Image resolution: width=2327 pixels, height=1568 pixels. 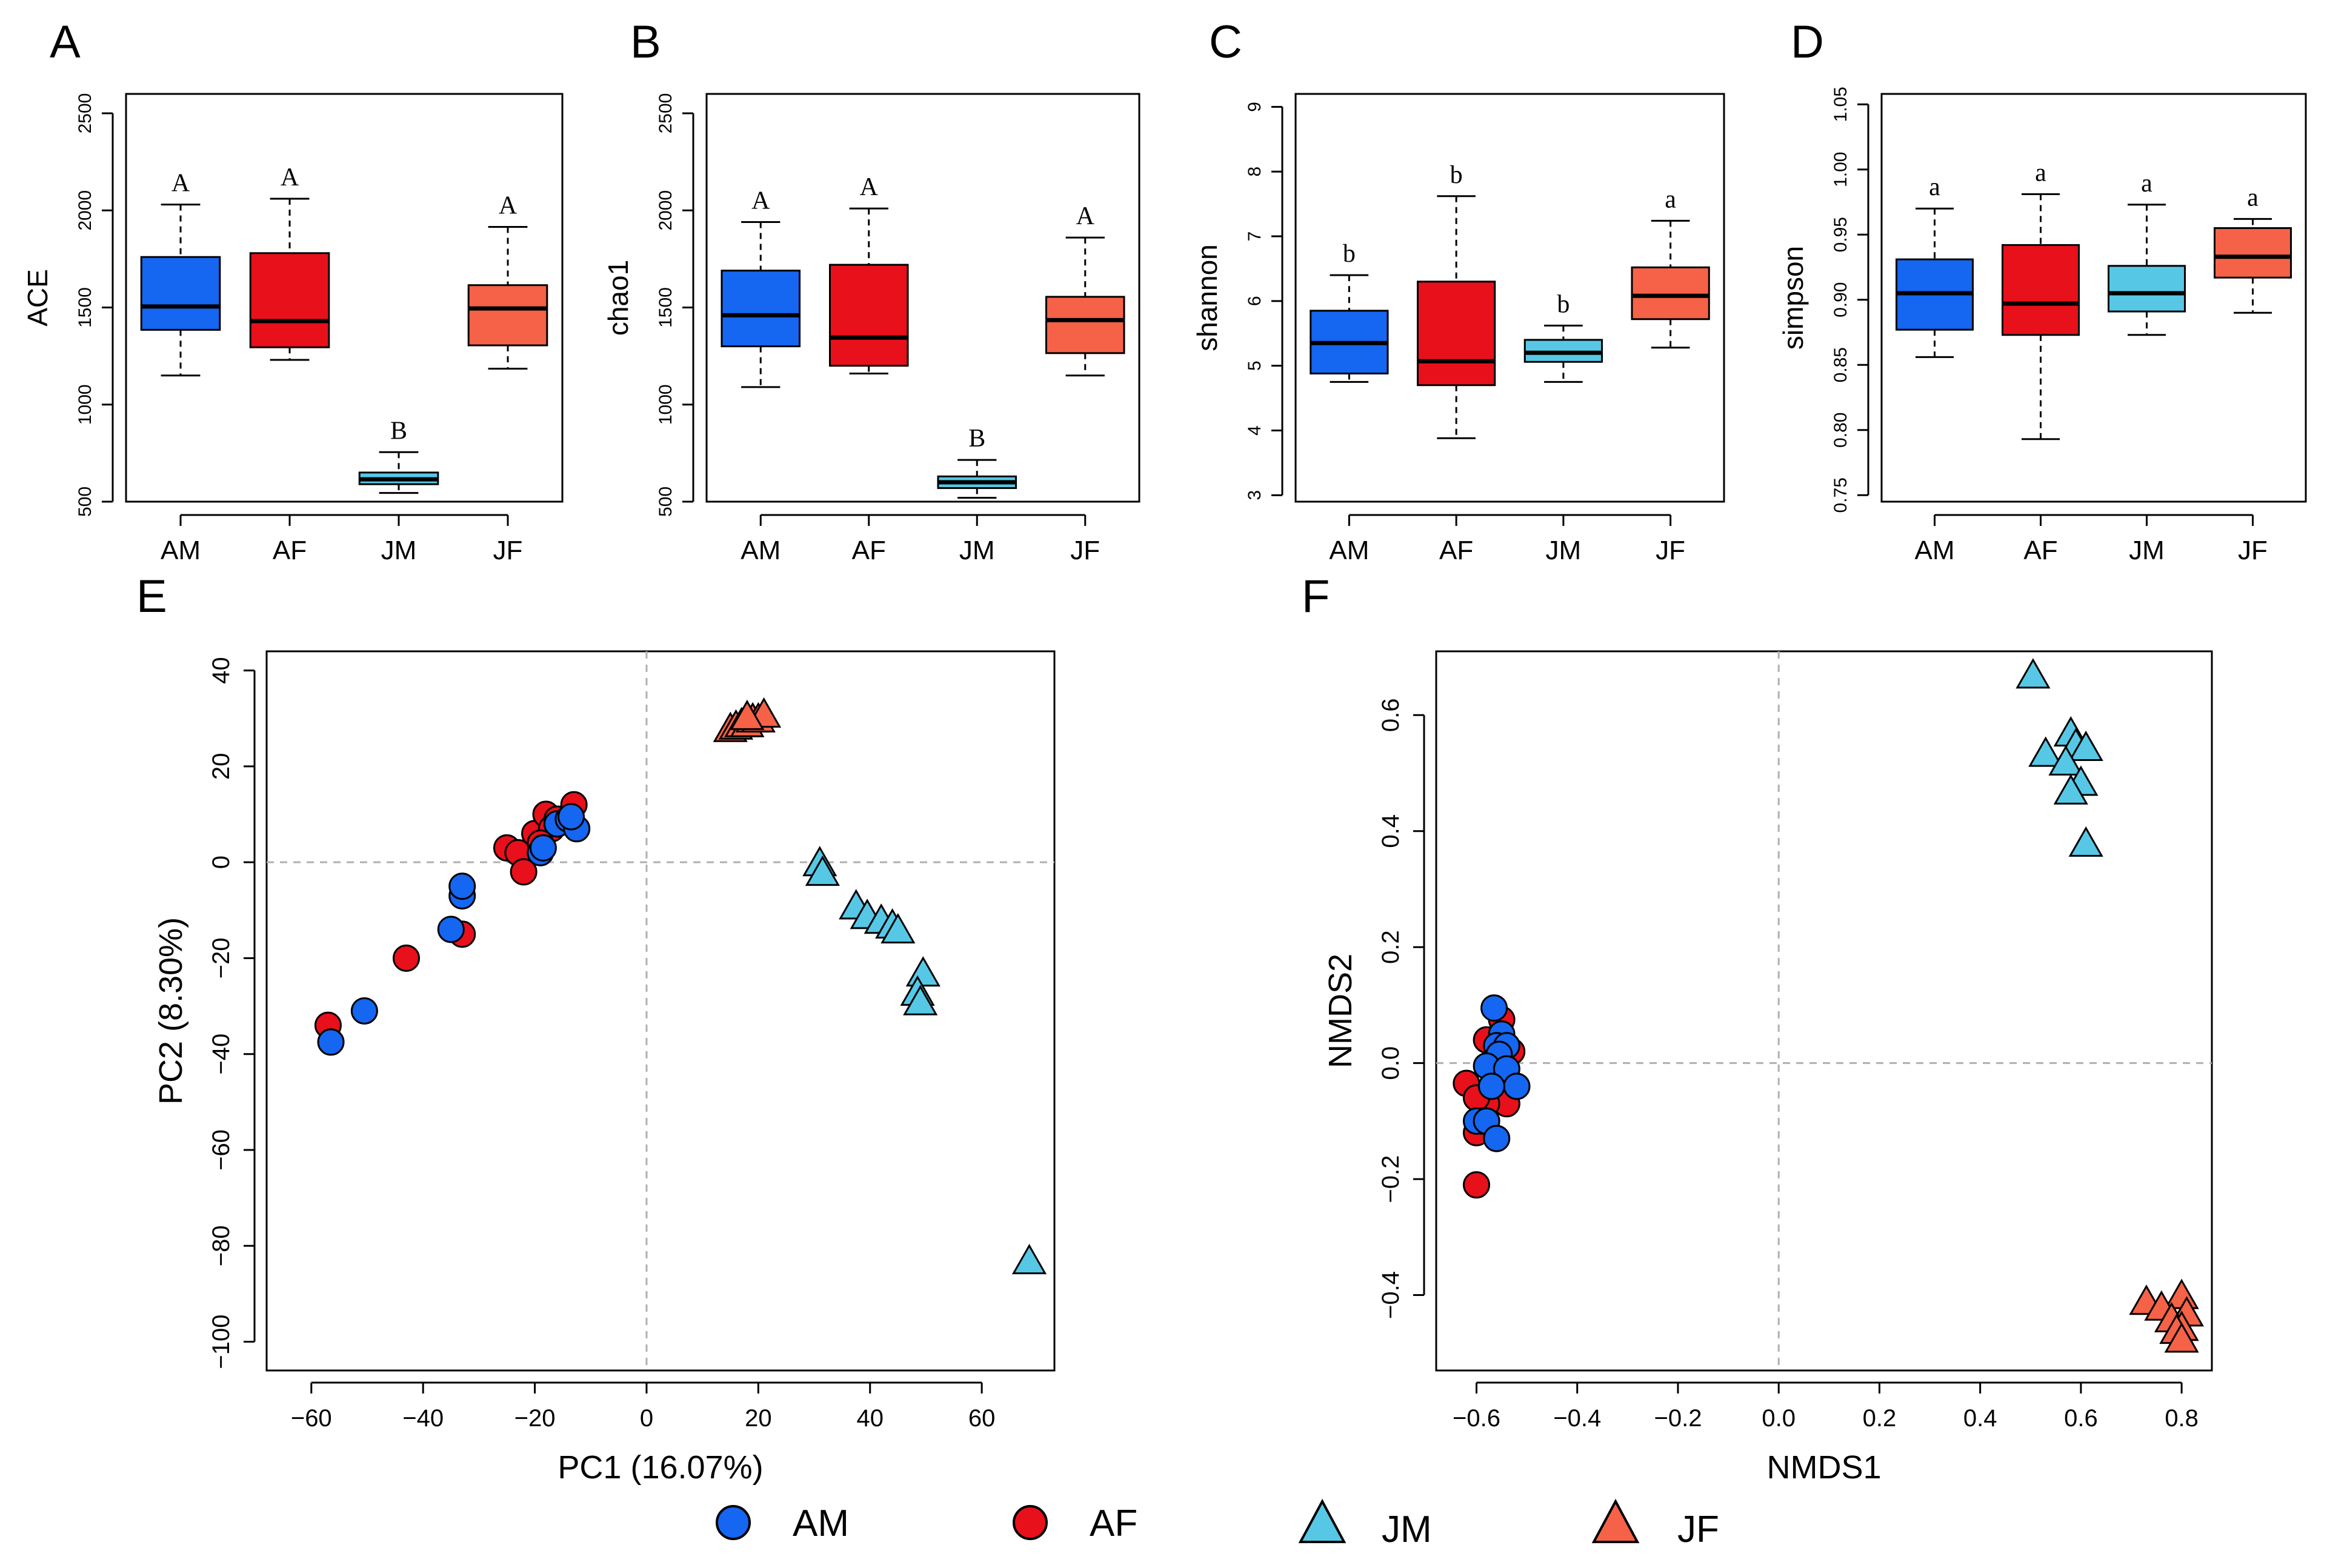 I want to click on y-tick-label: 3, so click(x=1255, y=495).